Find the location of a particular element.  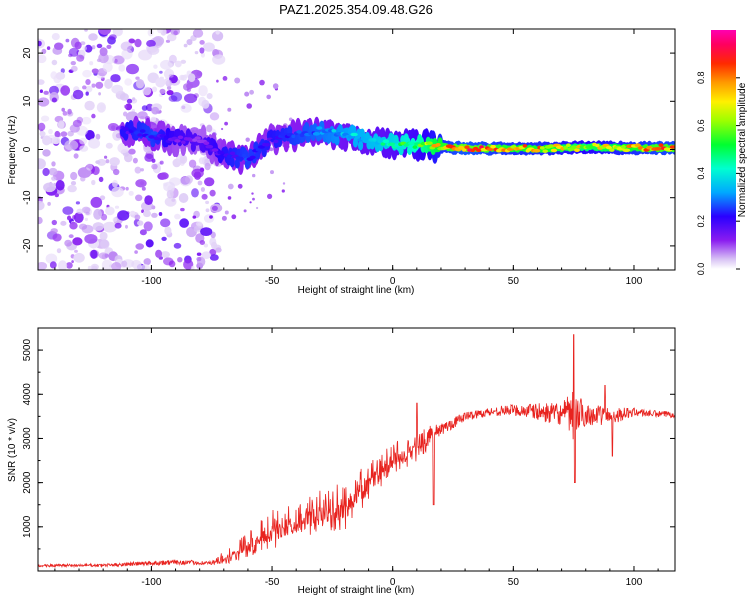

snr-x-label: Height of straight line (km) is located at coordinates (356, 590).